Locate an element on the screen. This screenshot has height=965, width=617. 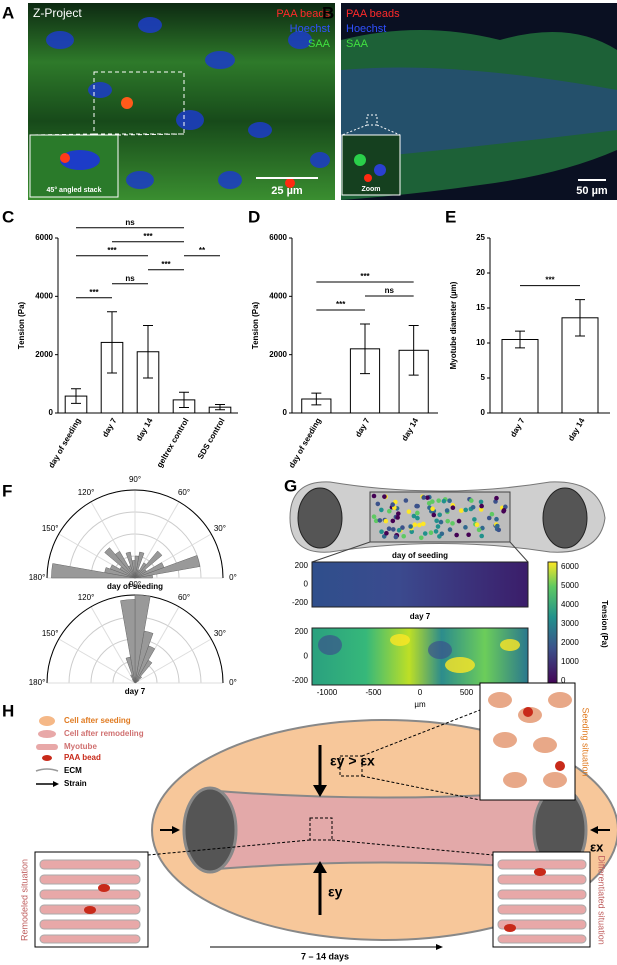
strain-label: εy is located at coordinates (335, 892).